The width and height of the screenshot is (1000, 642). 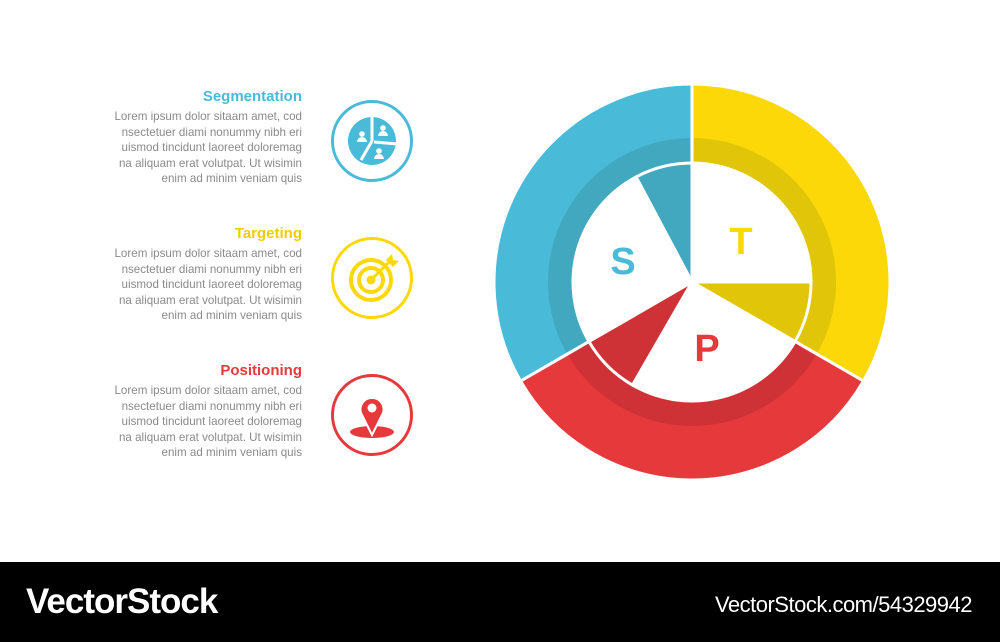 What do you see at coordinates (268, 233) in the screenshot?
I see `targeting-title: Targeting` at bounding box center [268, 233].